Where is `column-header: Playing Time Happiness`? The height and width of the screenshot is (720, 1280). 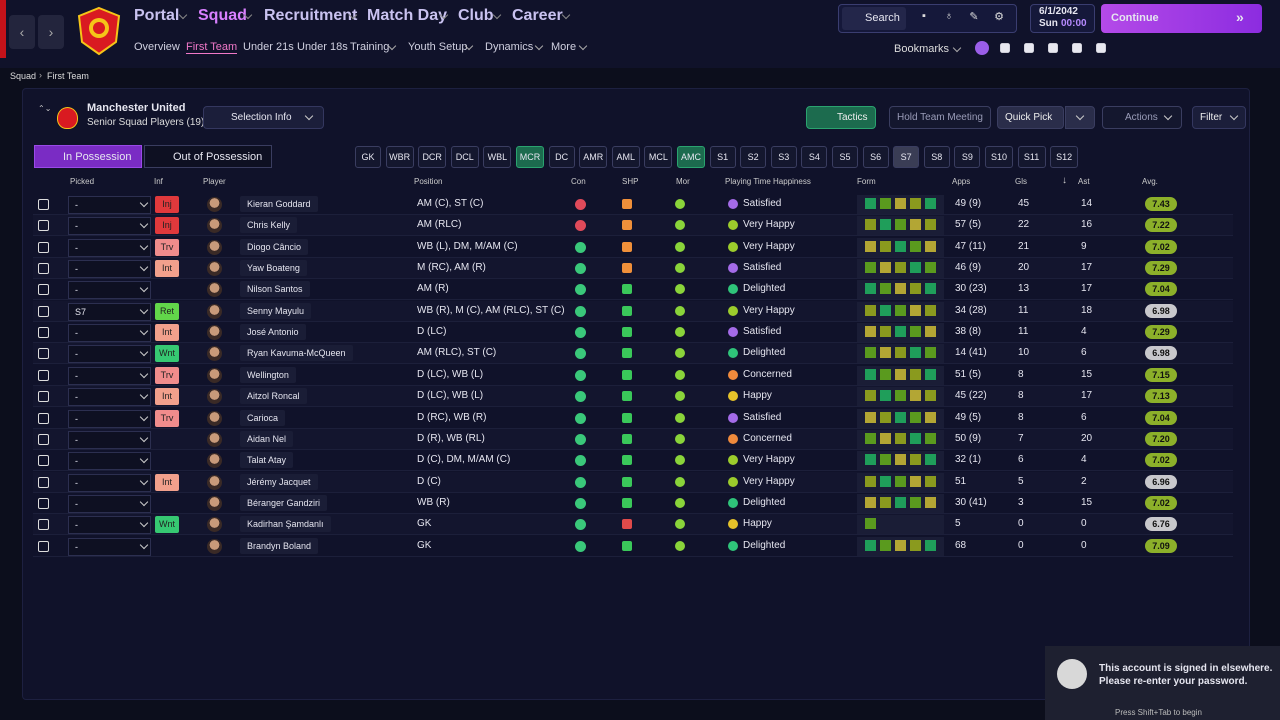 column-header: Playing Time Happiness is located at coordinates (768, 181).